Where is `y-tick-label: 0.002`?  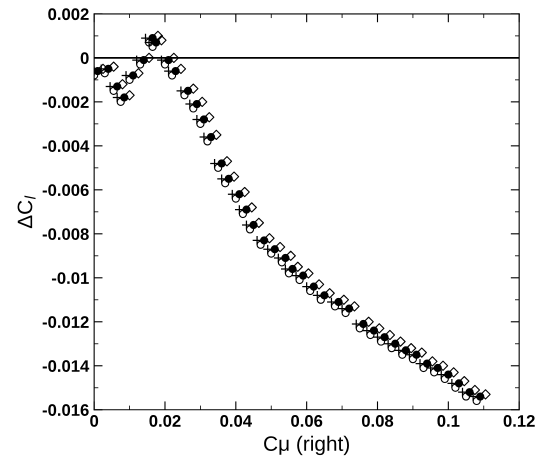
y-tick-label: 0.002 is located at coordinates (68, 14).